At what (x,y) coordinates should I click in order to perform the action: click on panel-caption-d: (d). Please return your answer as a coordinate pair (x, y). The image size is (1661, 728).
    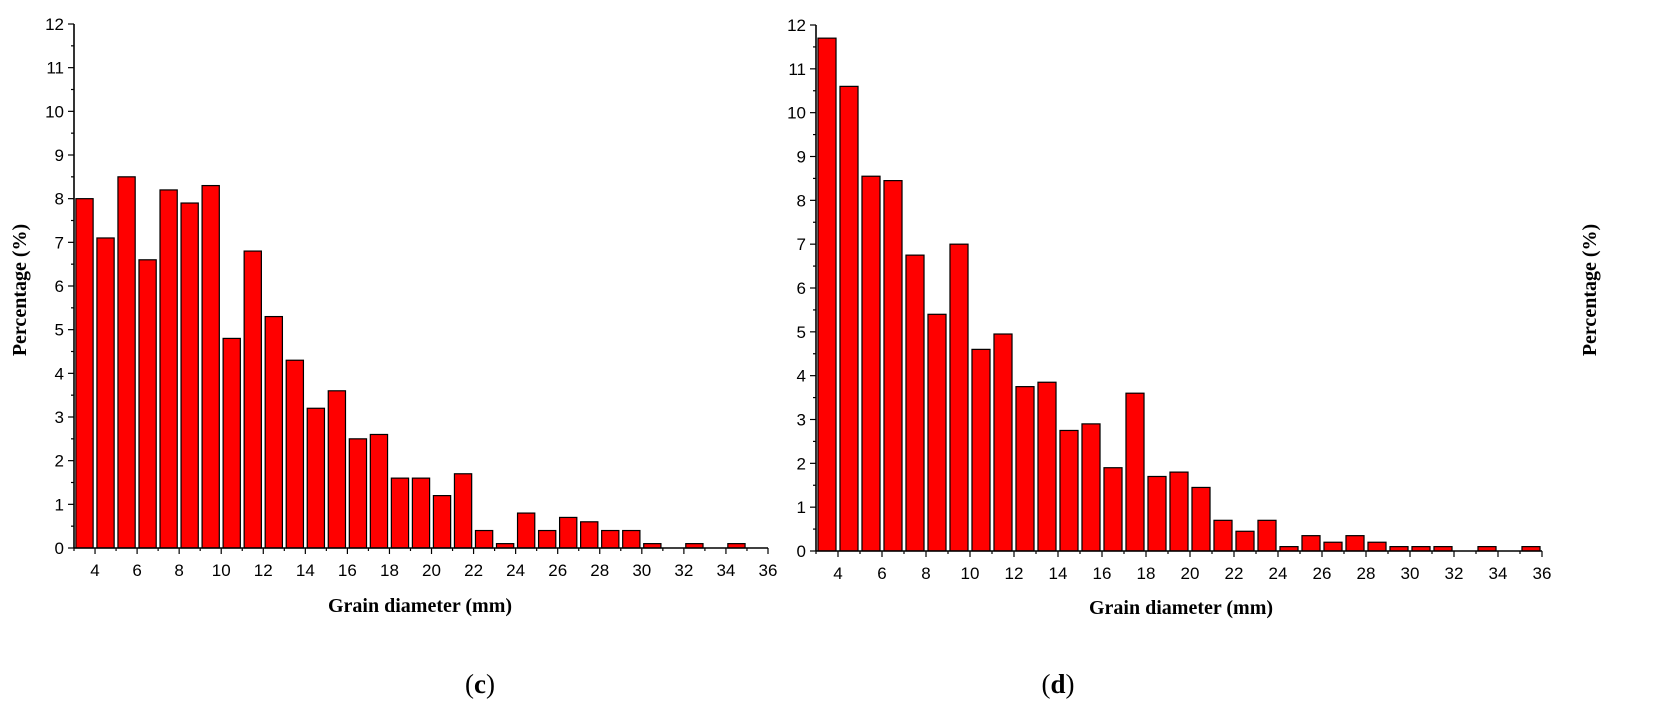
    Looking at the image, I should click on (1057, 684).